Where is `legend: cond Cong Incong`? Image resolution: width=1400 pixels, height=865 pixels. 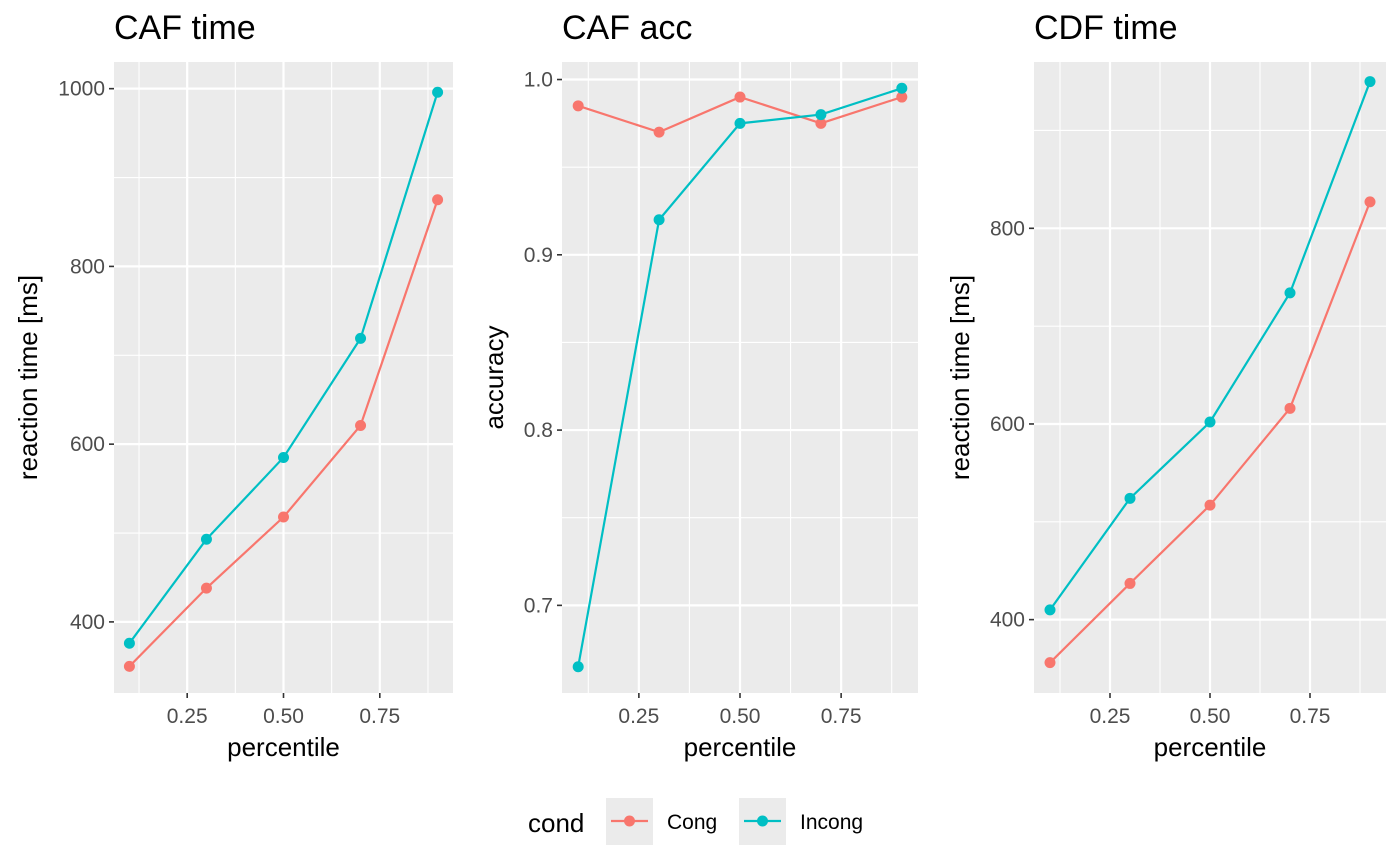
legend: cond Cong Incong is located at coordinates (695, 821).